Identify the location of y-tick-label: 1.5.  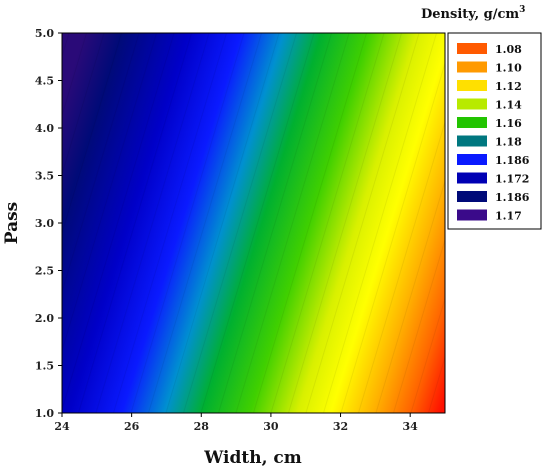
(44, 366).